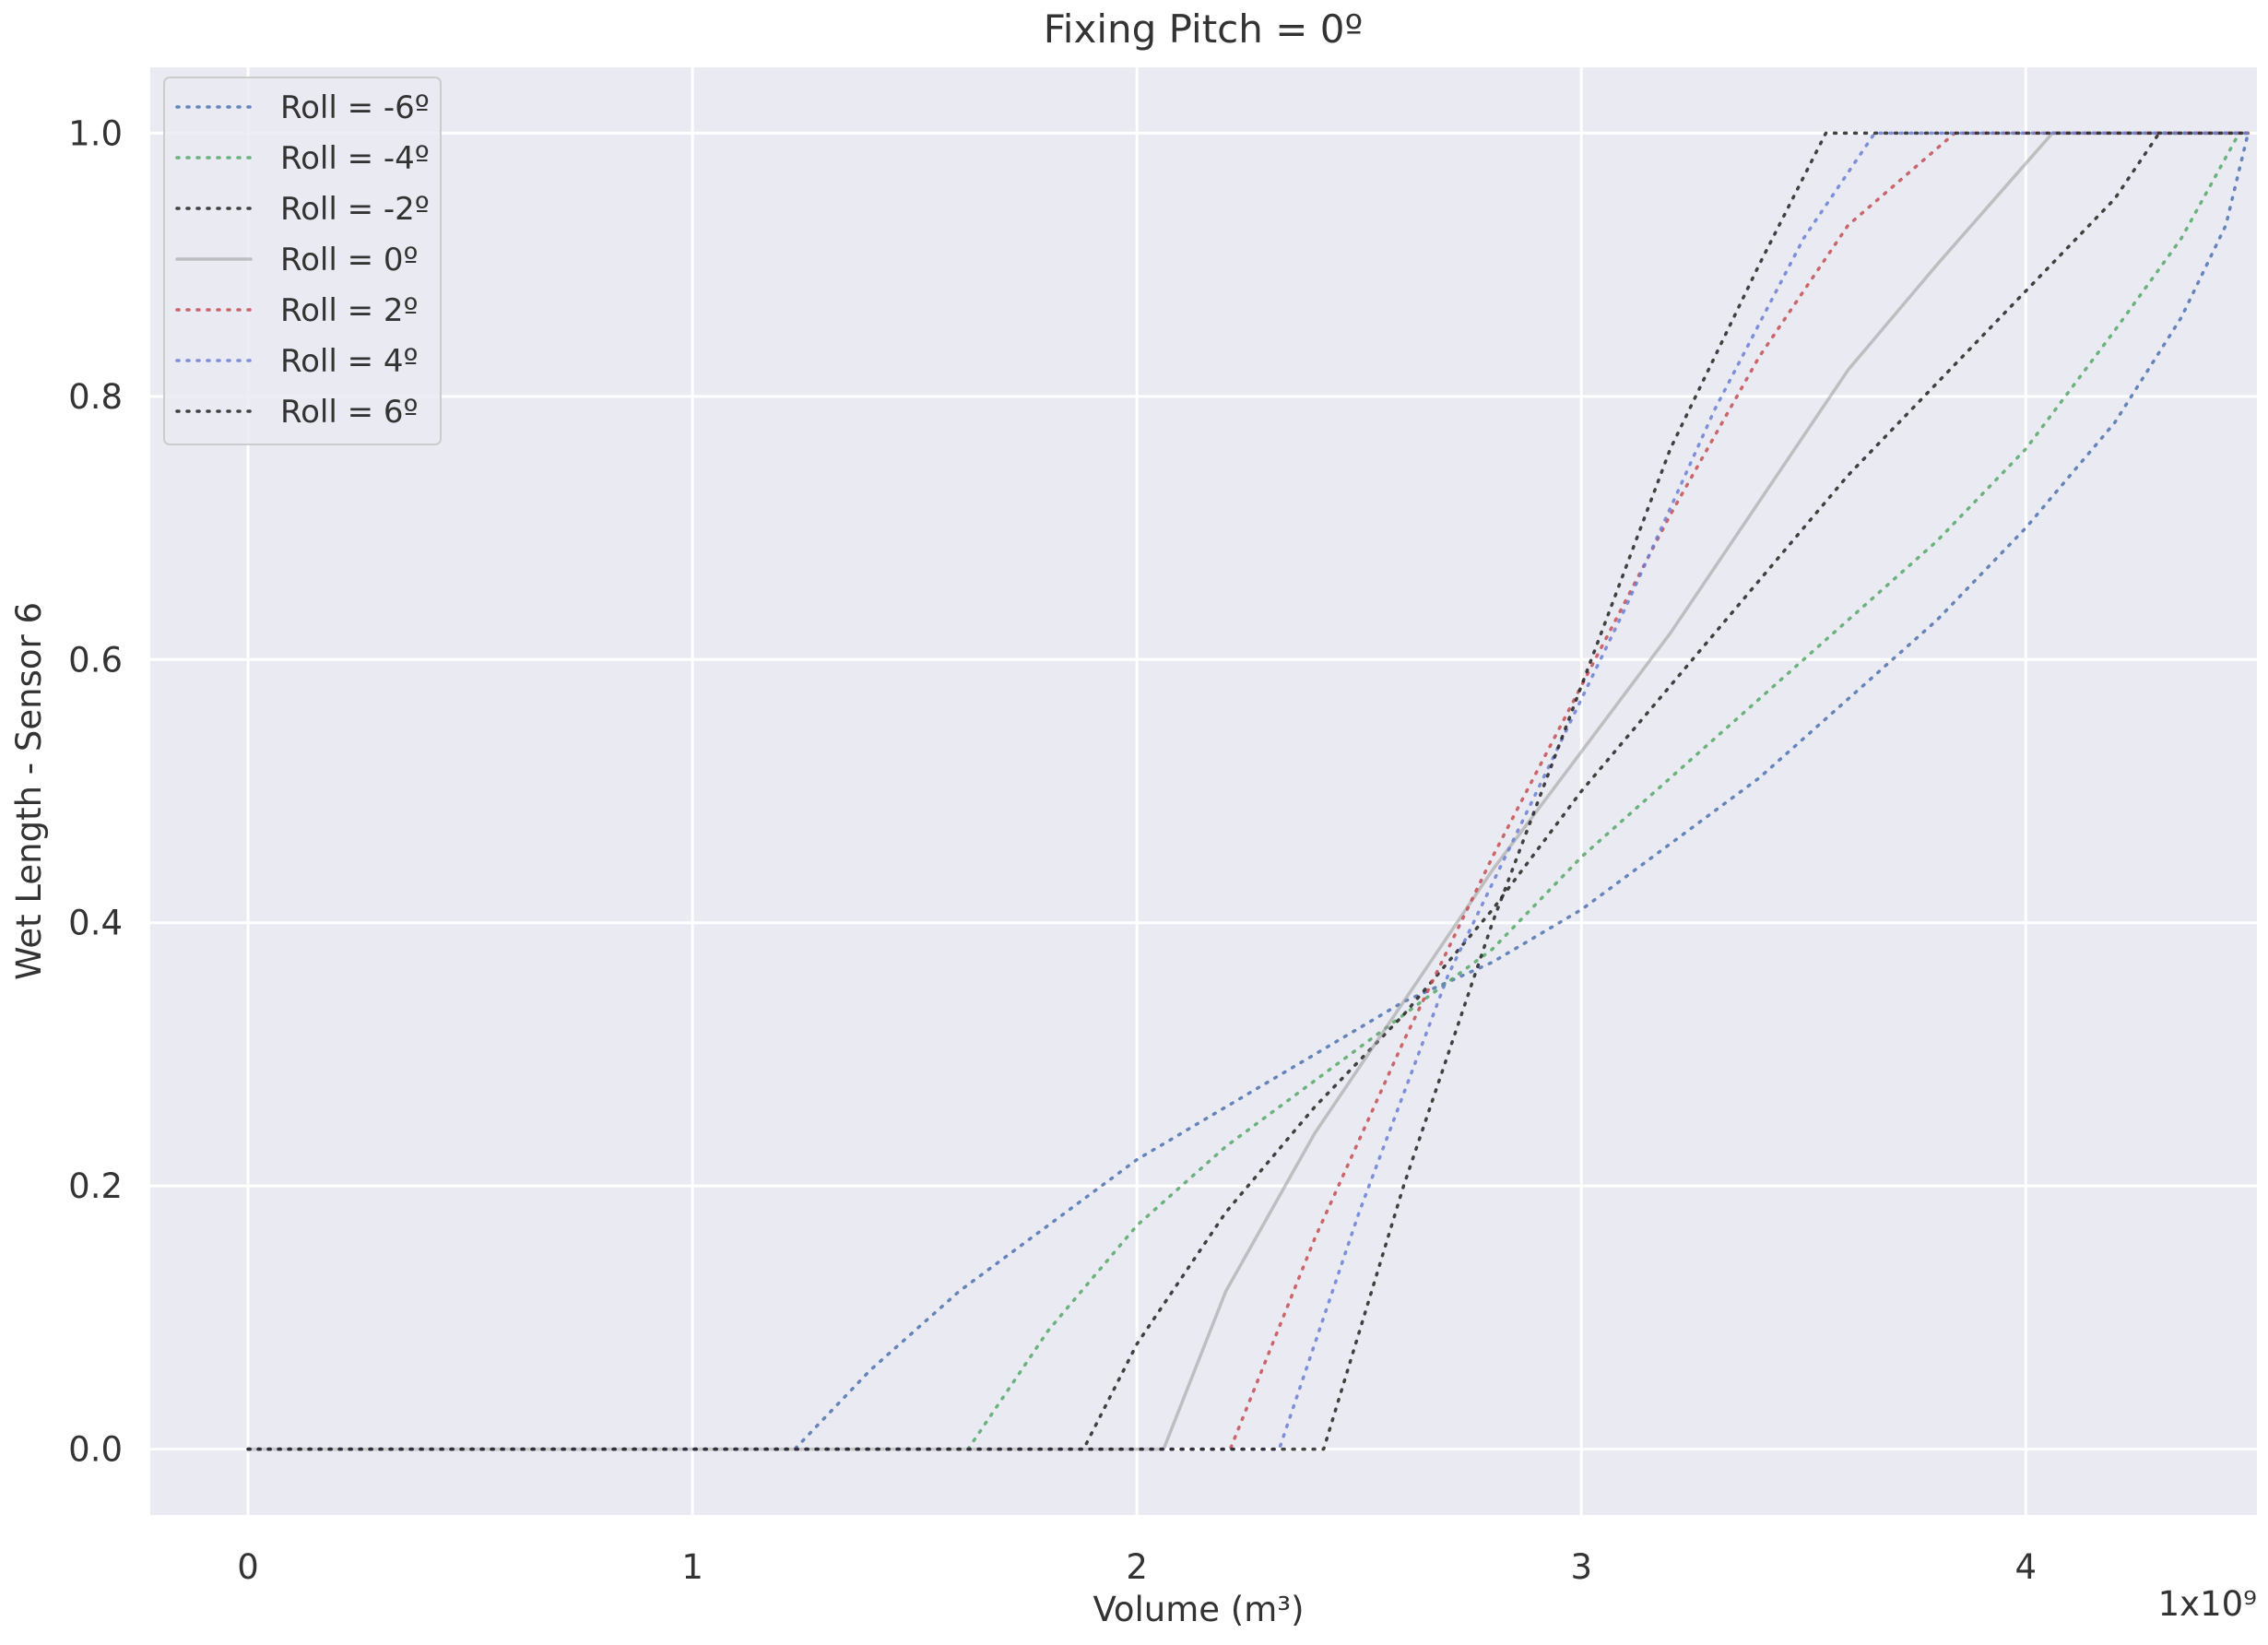 The height and width of the screenshot is (1645, 2268). What do you see at coordinates (29, 791) in the screenshot?
I see `y-axis-label: Wet Length - Sensor 6` at bounding box center [29, 791].